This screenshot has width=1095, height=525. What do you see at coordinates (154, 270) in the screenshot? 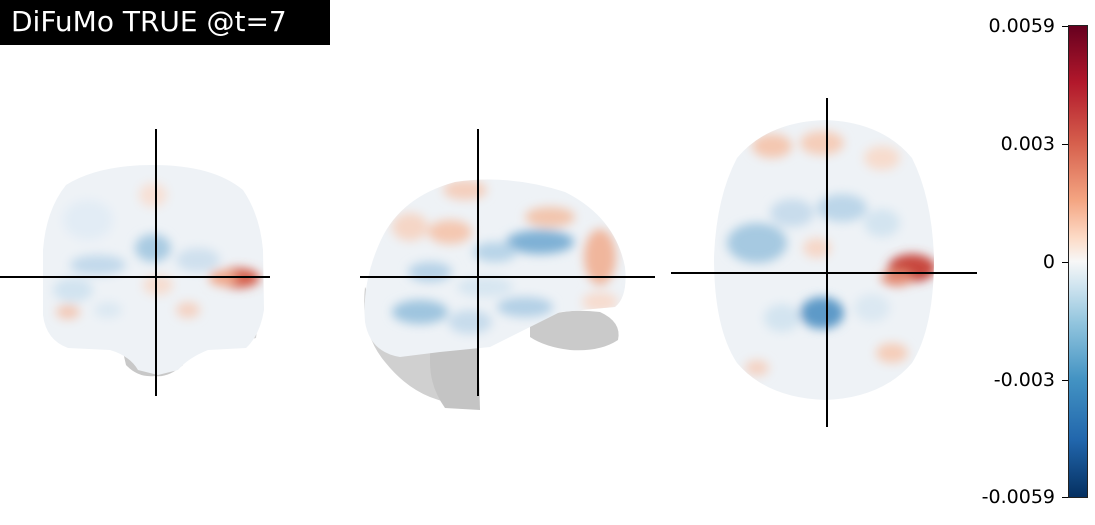
I see `coronal-view` at bounding box center [154, 270].